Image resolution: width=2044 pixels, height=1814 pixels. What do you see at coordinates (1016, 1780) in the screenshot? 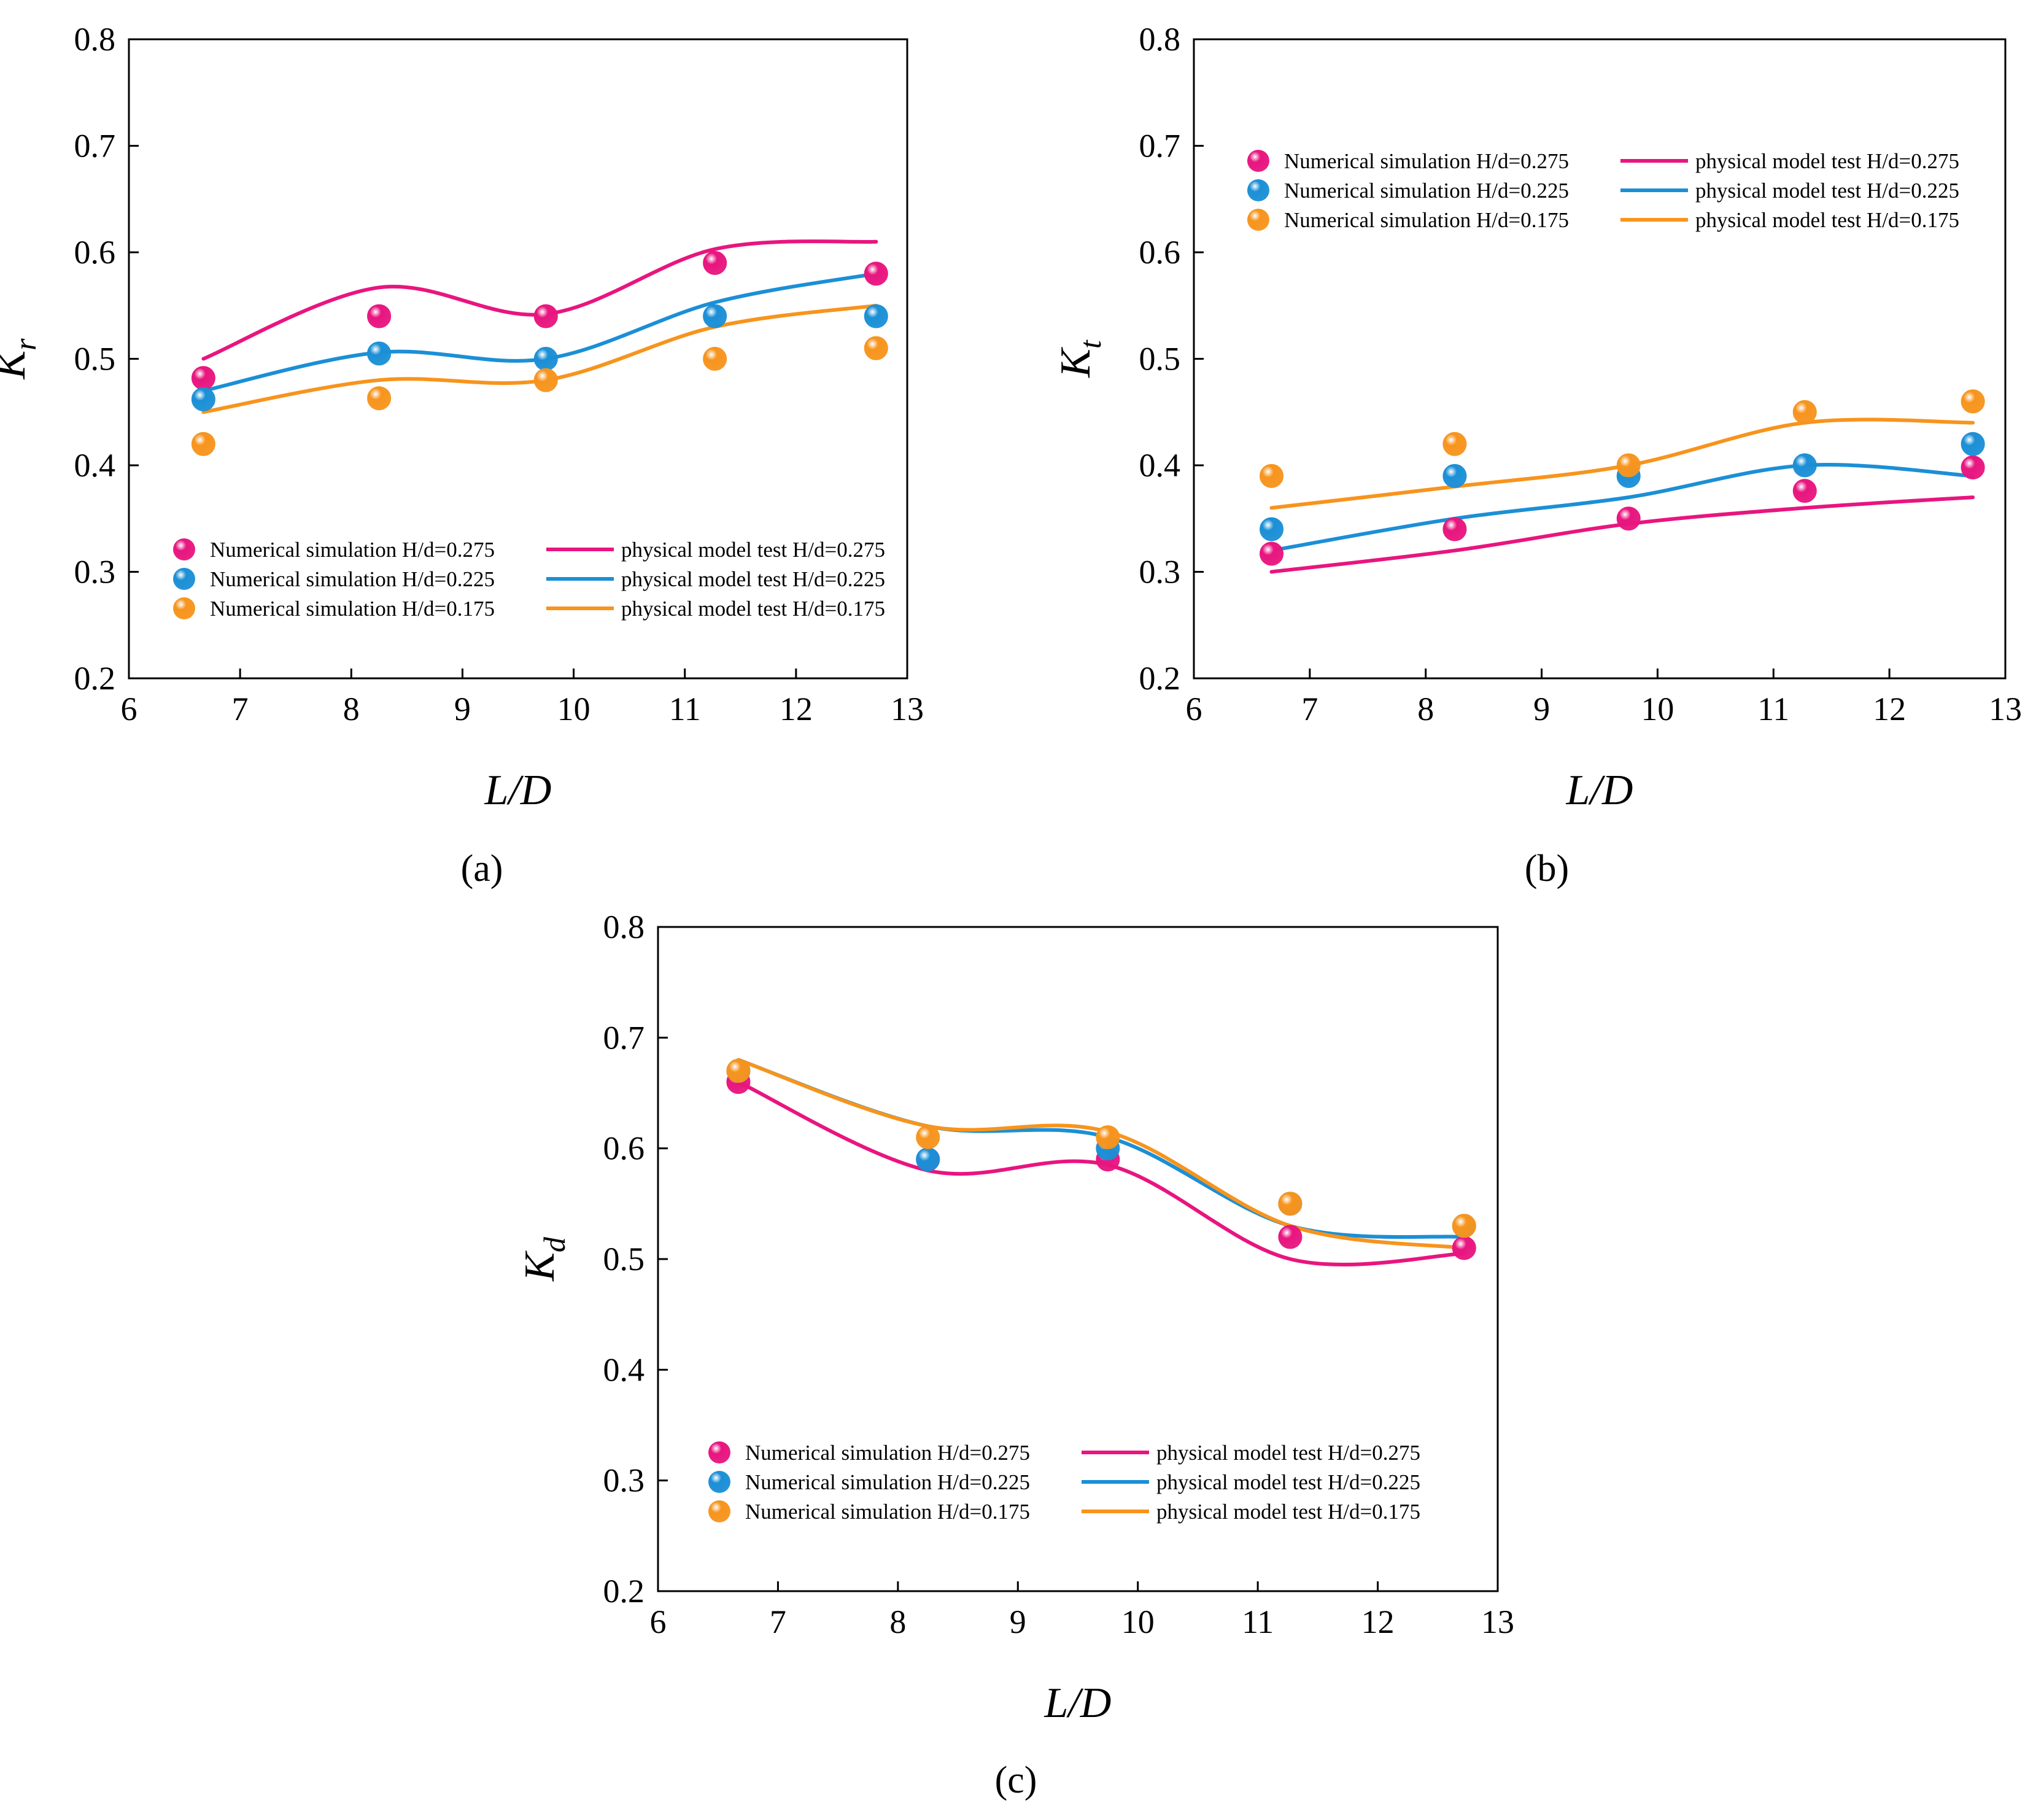
I see `panel-label: (c)` at bounding box center [1016, 1780].